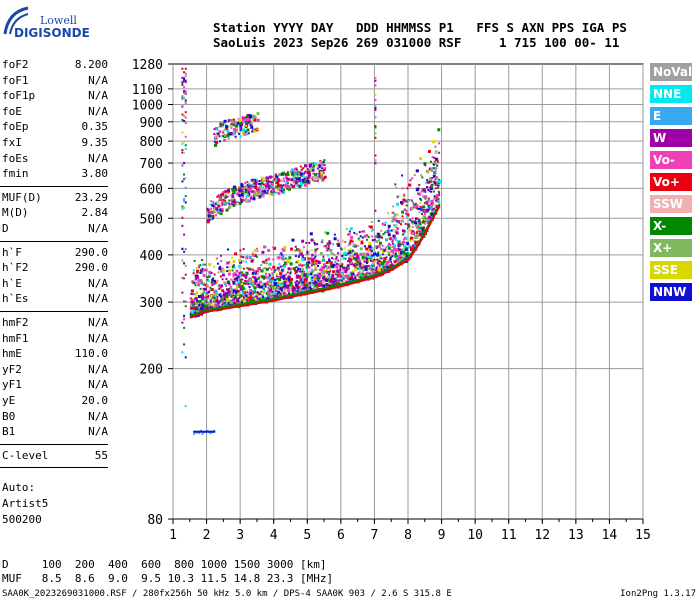 The height and width of the screenshot is (600, 700). What do you see at coordinates (55, 253) in the screenshot?
I see `param-row: h`F 290.0` at bounding box center [55, 253].